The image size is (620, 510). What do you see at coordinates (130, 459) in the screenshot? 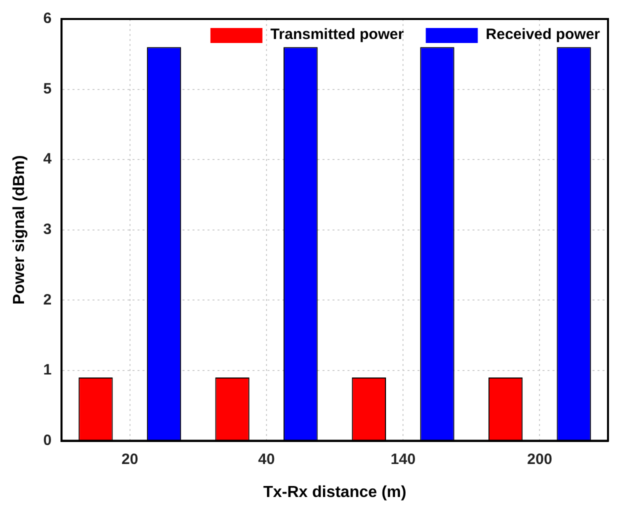
I see `x-tick-label: 20` at bounding box center [130, 459].